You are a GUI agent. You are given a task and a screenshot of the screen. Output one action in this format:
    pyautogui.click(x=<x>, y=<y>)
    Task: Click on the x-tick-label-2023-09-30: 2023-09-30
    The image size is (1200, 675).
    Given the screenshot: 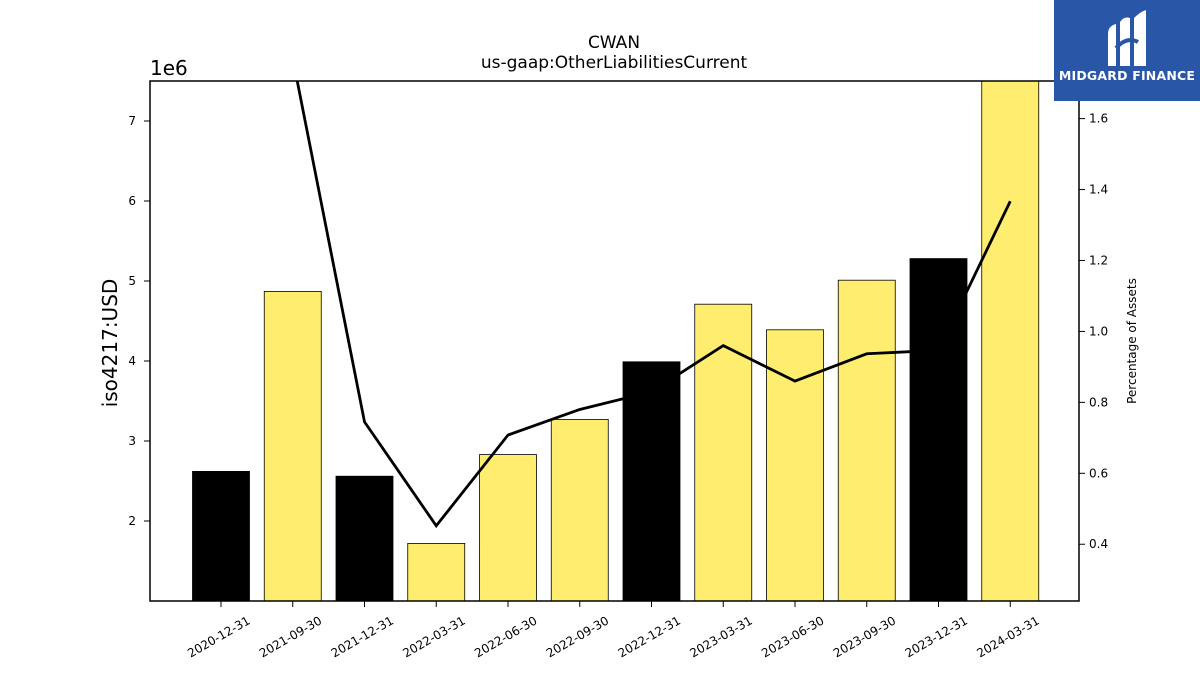 What is the action you would take?
    pyautogui.click(x=864, y=636)
    